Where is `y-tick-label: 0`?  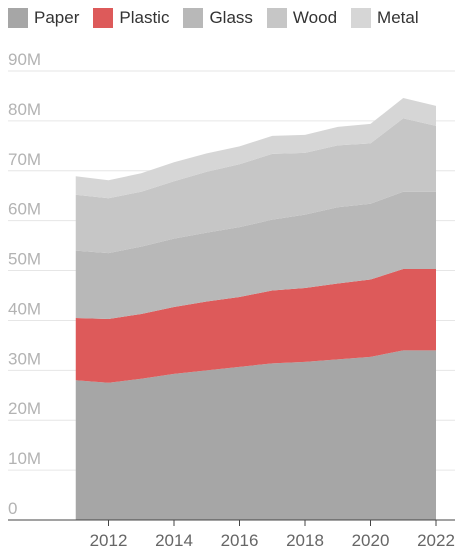 y-tick-label: 0 is located at coordinates (12, 508).